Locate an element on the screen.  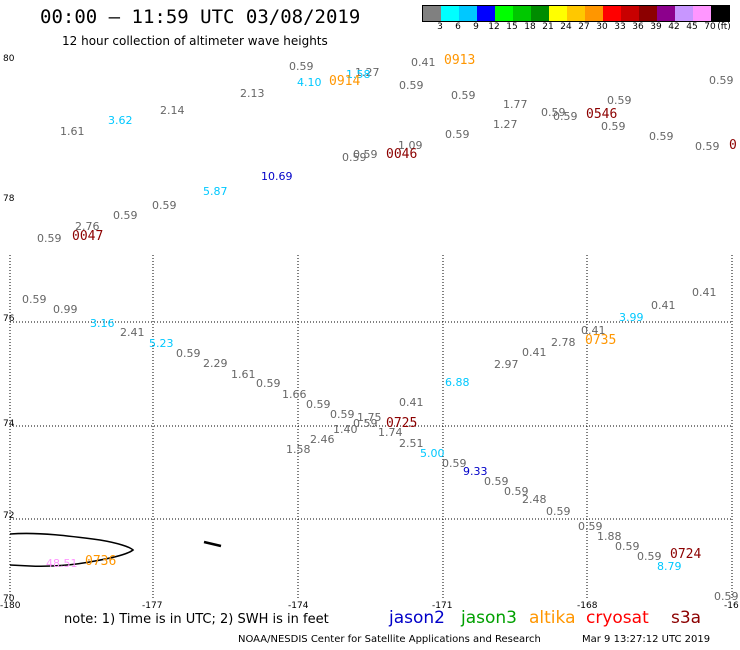
wave-height-label: 6.88 is located at coordinates (457, 382).